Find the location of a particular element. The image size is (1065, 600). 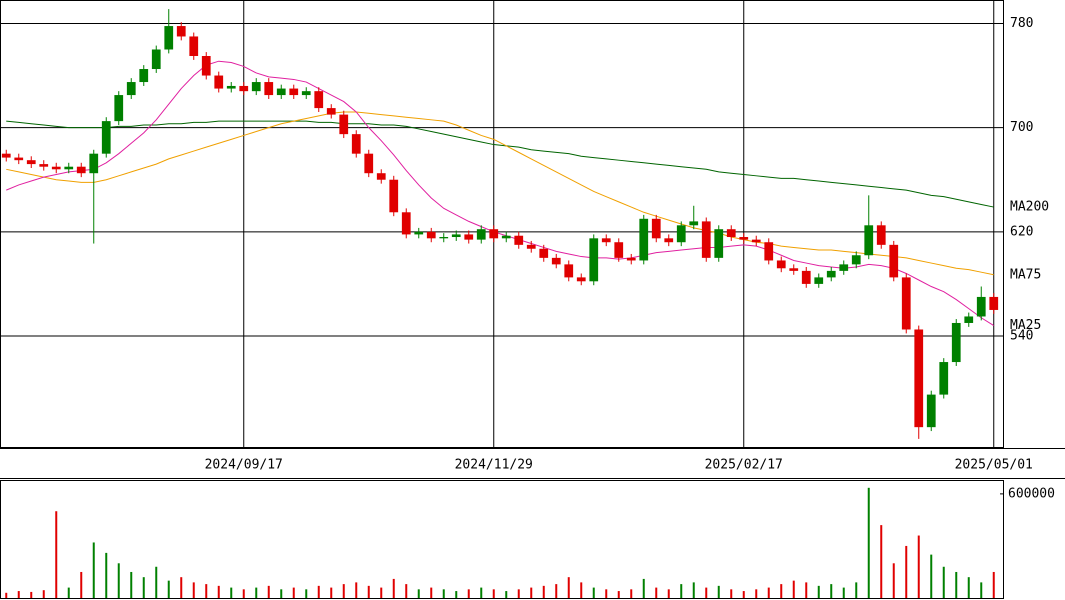

x-tick-label: 2024/09/17 is located at coordinates (244, 465).